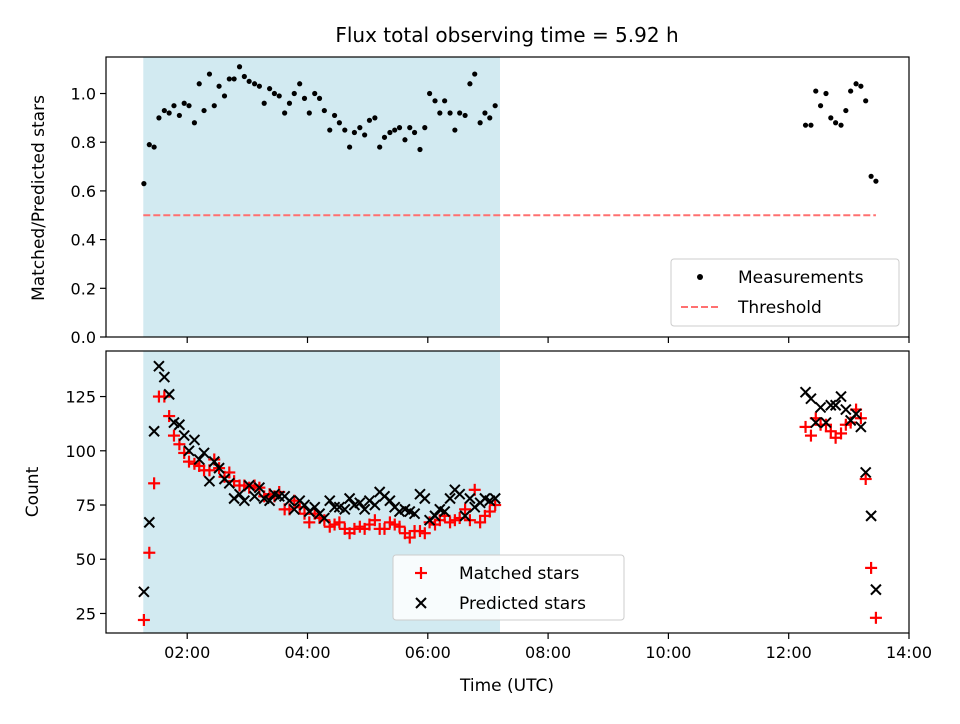 The width and height of the screenshot is (960, 724). Describe the element at coordinates (321, 197) in the screenshot. I see `observing-window-span` at that location.